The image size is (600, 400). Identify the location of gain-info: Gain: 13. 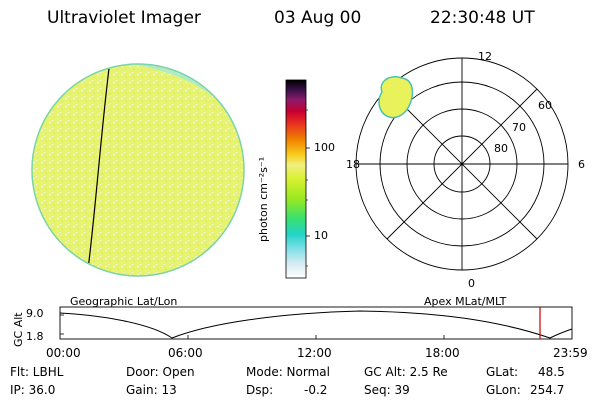
(151, 390).